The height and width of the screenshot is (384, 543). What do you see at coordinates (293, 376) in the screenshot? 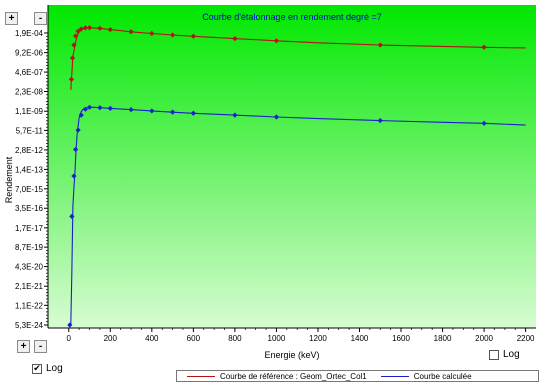
I see `legend-label-reference: Courbe de référence : Geom_Ortec_Col1` at bounding box center [293, 376].